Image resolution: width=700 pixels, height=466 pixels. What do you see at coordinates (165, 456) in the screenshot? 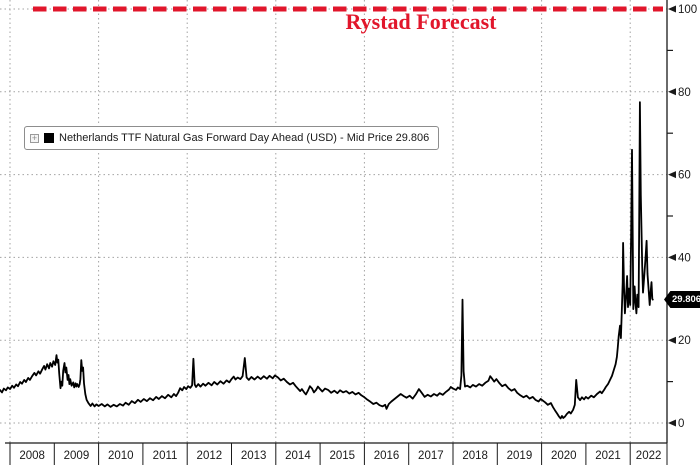
I see `x-year-label: 2011` at bounding box center [165, 456].